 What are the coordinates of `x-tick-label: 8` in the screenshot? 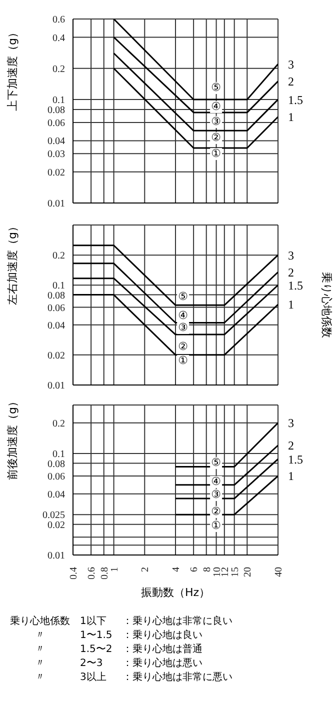 It's located at (207, 569).